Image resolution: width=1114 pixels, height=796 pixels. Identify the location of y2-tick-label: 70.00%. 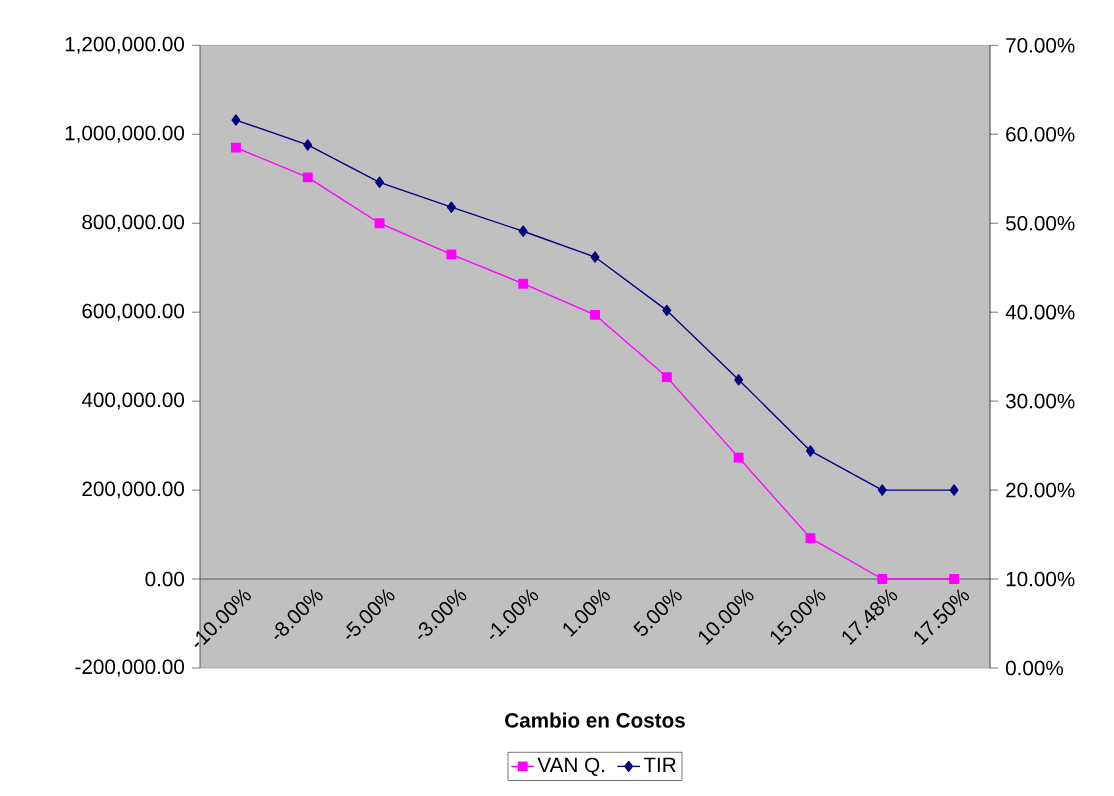
(1040, 45).